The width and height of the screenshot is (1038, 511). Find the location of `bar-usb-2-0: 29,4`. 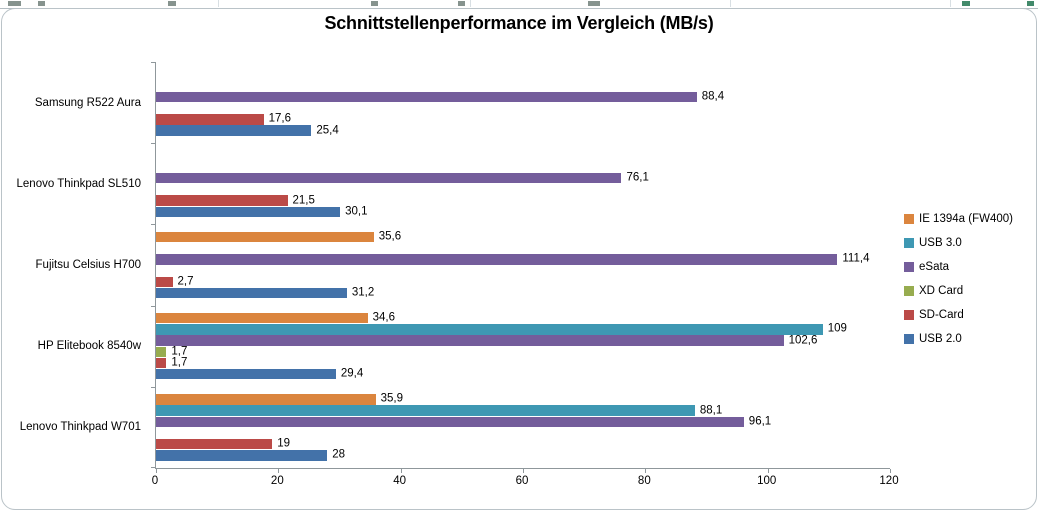

bar-usb-2-0: 29,4 is located at coordinates (259, 374).